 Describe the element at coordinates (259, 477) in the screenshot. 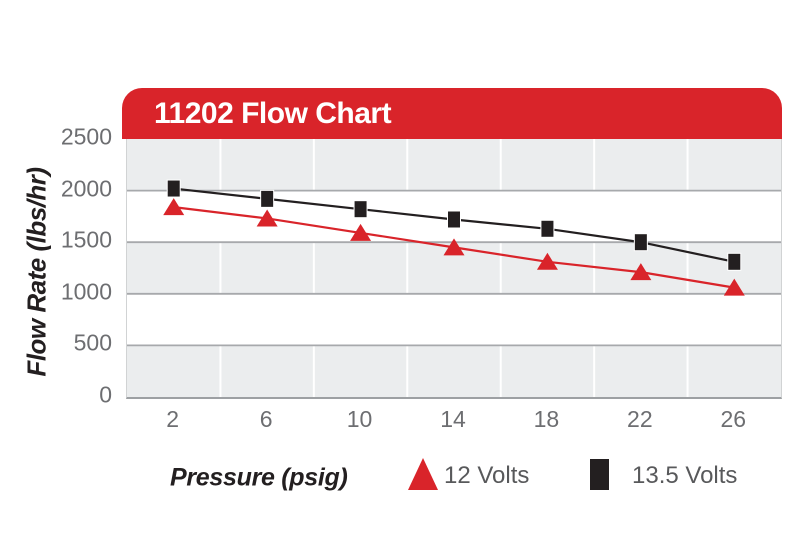

I see `x-axis-title: Pressure (psig)` at that location.